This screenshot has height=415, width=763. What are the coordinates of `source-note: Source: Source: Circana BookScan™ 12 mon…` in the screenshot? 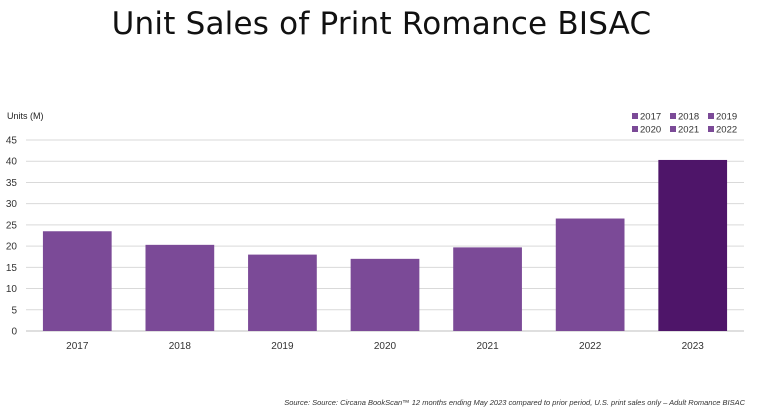 It's located at (514, 402).